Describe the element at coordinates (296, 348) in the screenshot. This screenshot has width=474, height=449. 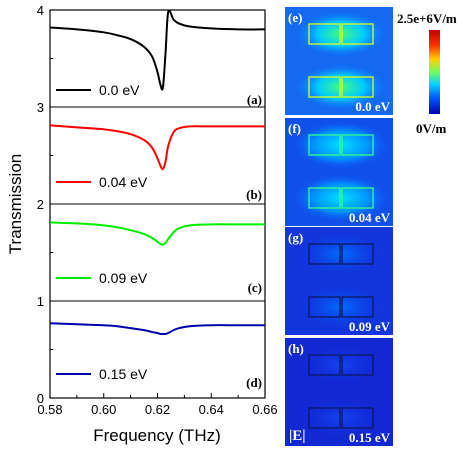
I see `field-map-tag: (h)` at that location.